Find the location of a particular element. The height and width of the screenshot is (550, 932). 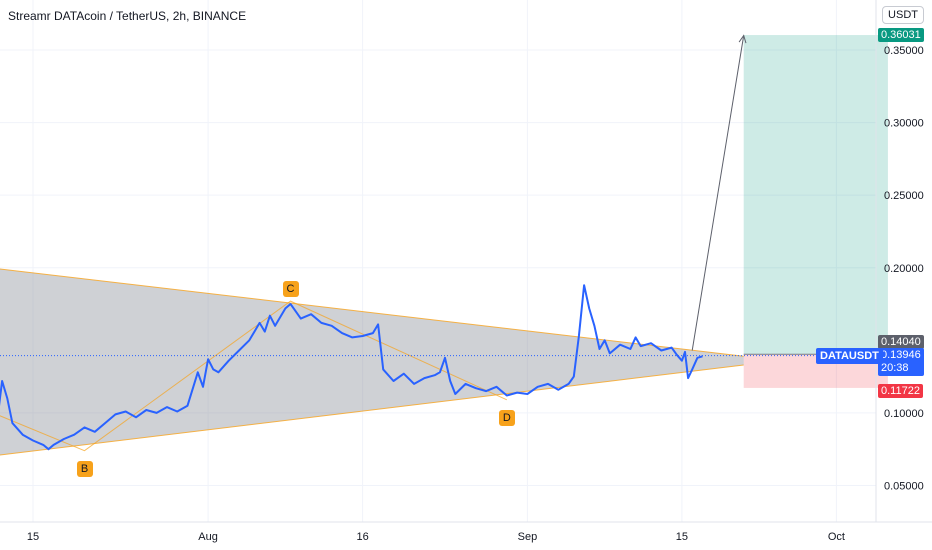

y-tick-label-0: 0.35000 is located at coordinates (904, 51).